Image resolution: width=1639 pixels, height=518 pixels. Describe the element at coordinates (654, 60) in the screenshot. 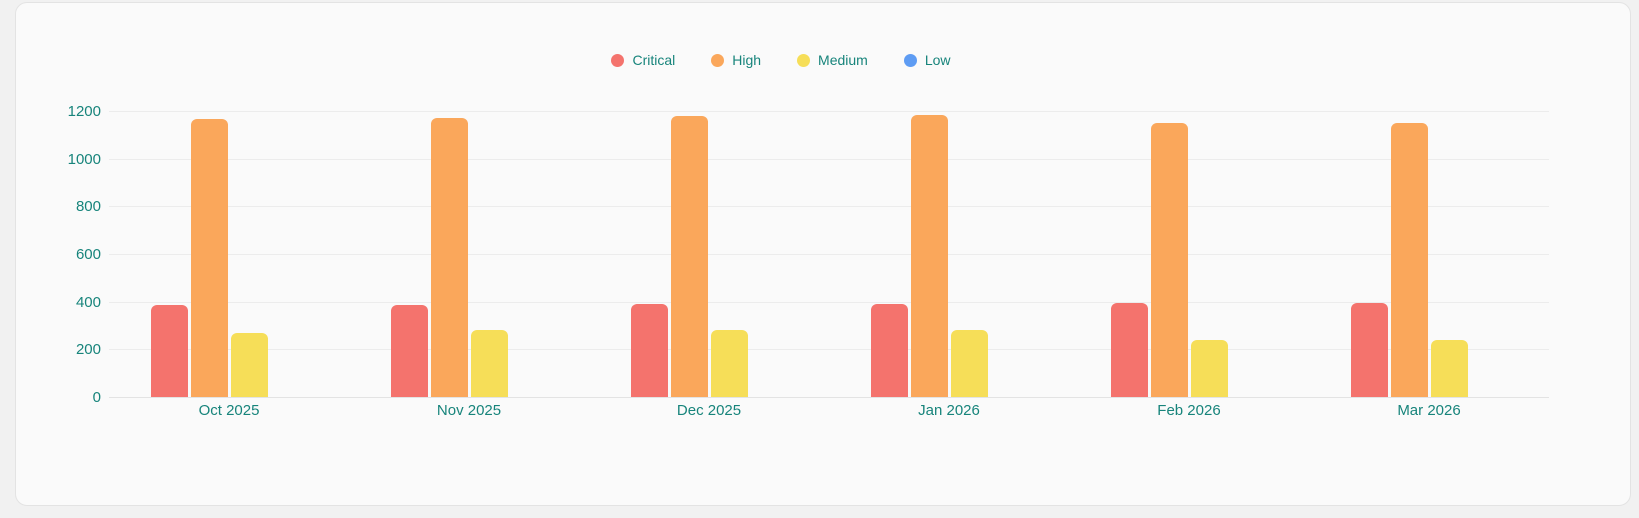

I see `legend-label: Critical` at that location.